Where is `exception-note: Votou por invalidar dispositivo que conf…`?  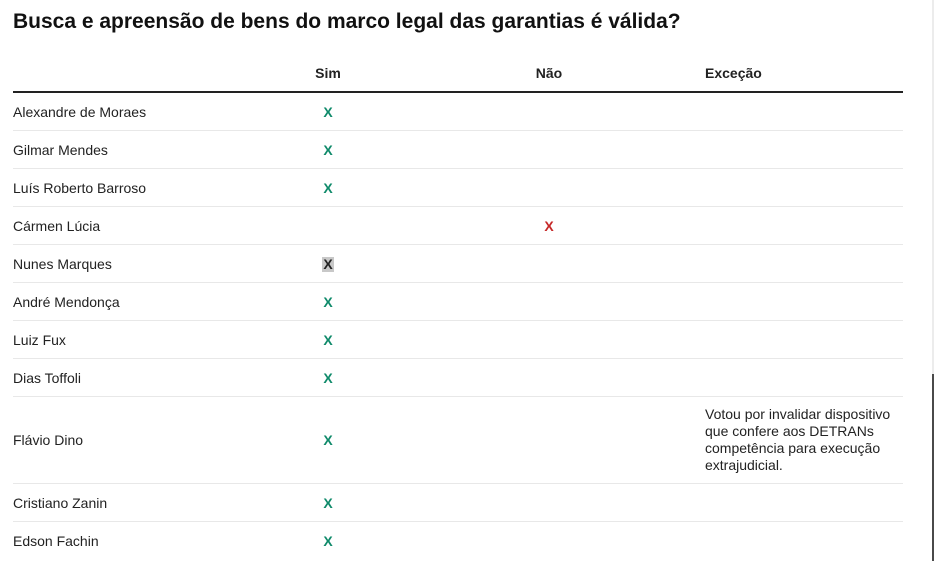
exception-note: Votou por invalidar dispositivo que conf… is located at coordinates (798, 439).